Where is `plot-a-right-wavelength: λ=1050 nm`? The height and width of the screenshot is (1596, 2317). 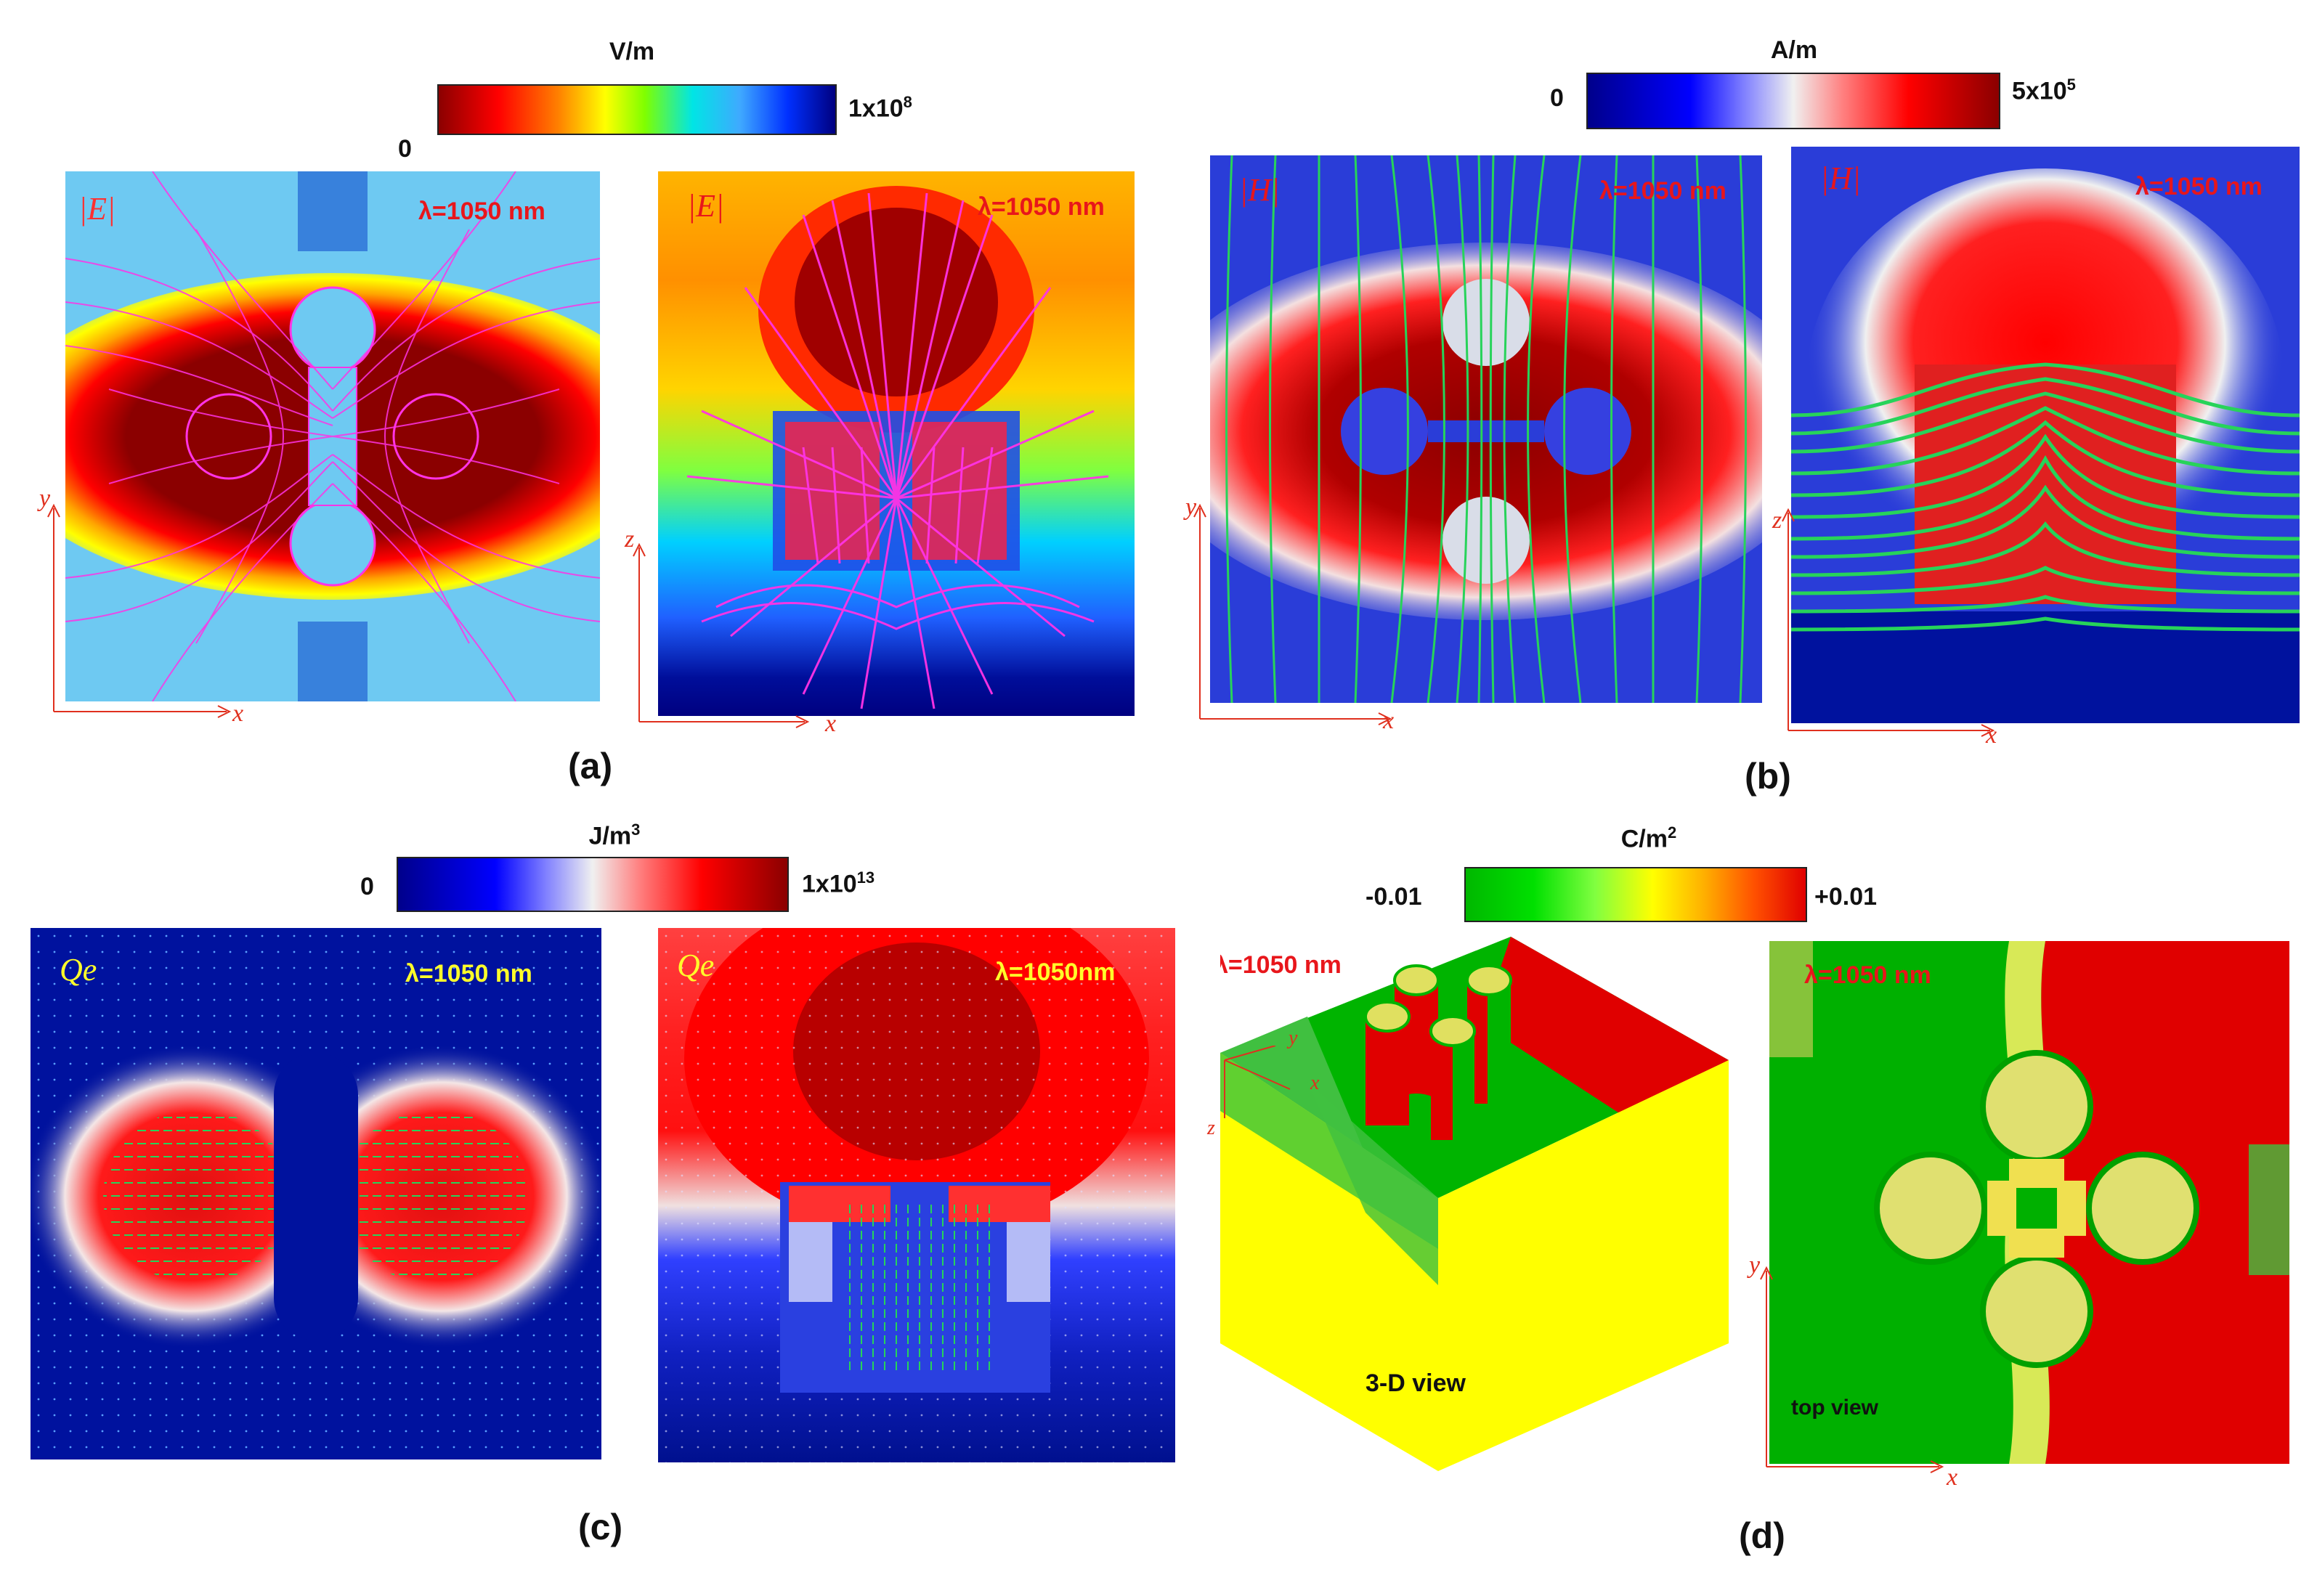
plot-a-right-wavelength: λ=1050 nm is located at coordinates (1041, 207).